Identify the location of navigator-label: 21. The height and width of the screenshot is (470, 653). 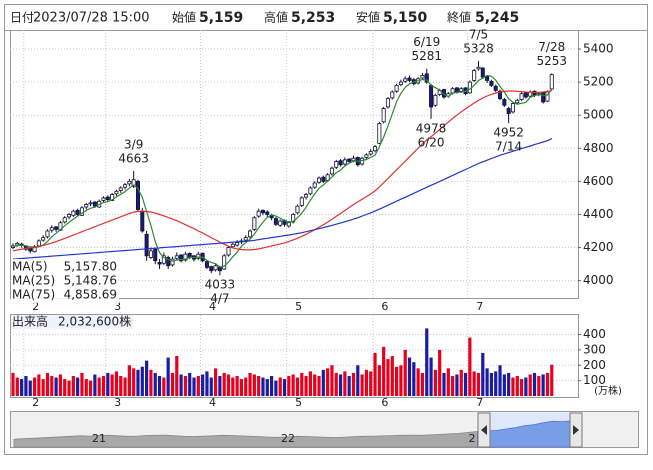
(99, 438).